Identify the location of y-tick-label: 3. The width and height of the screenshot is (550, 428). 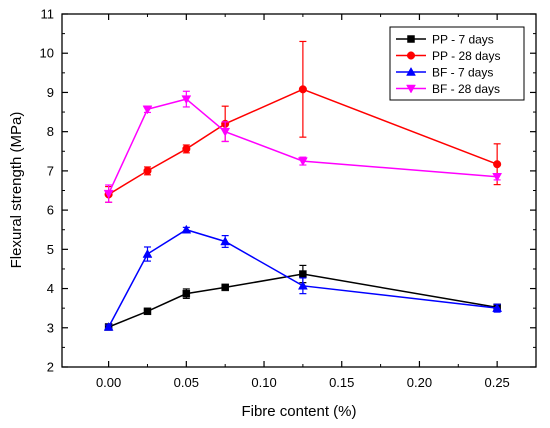
(50, 327).